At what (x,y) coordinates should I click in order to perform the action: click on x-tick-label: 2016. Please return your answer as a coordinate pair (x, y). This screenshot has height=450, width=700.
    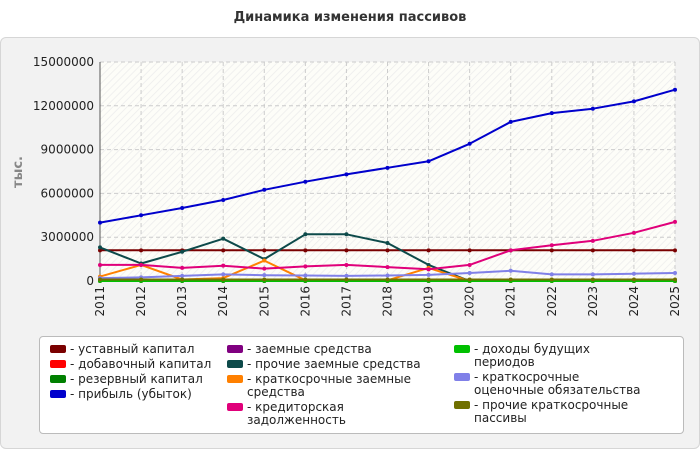
    Looking at the image, I should click on (305, 301).